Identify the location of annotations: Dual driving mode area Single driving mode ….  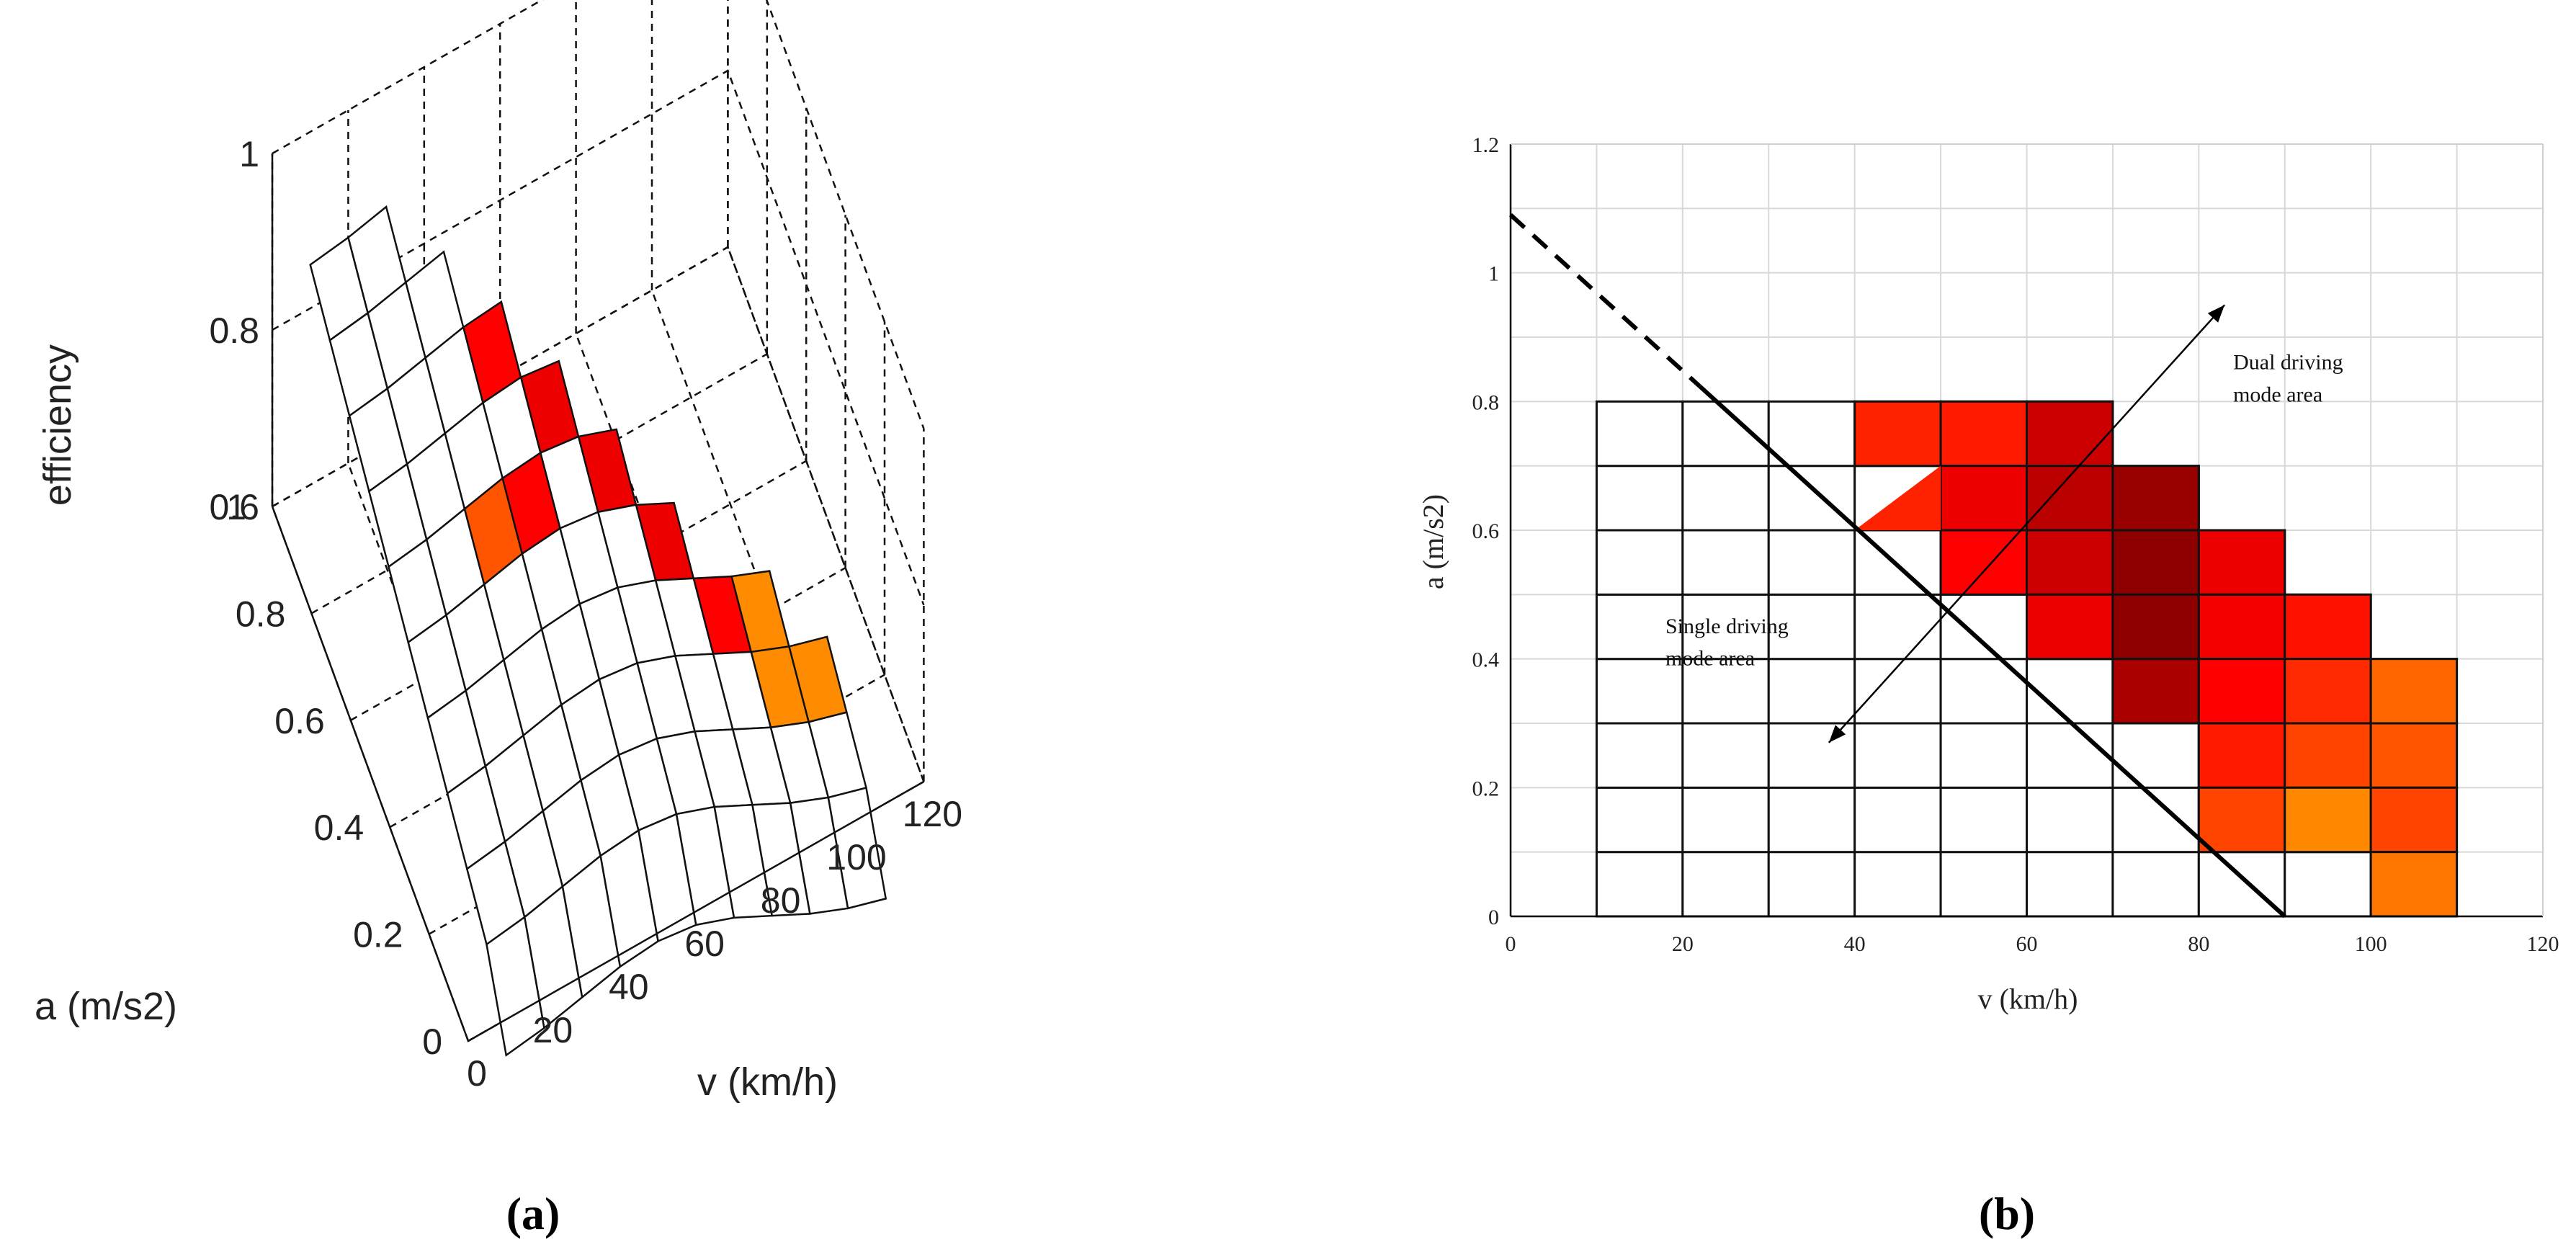
(2004, 511).